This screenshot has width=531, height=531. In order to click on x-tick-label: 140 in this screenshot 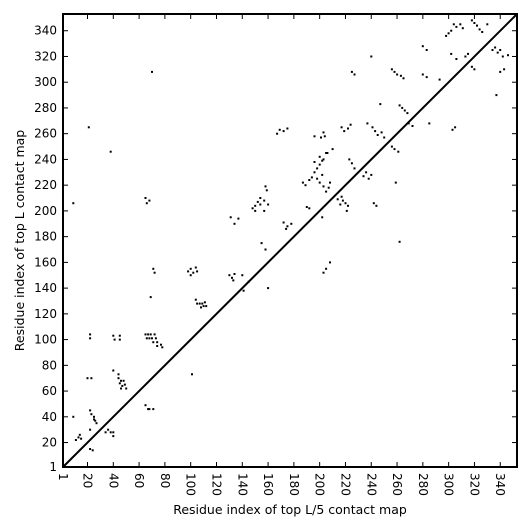, I will do `click(242, 484)`.